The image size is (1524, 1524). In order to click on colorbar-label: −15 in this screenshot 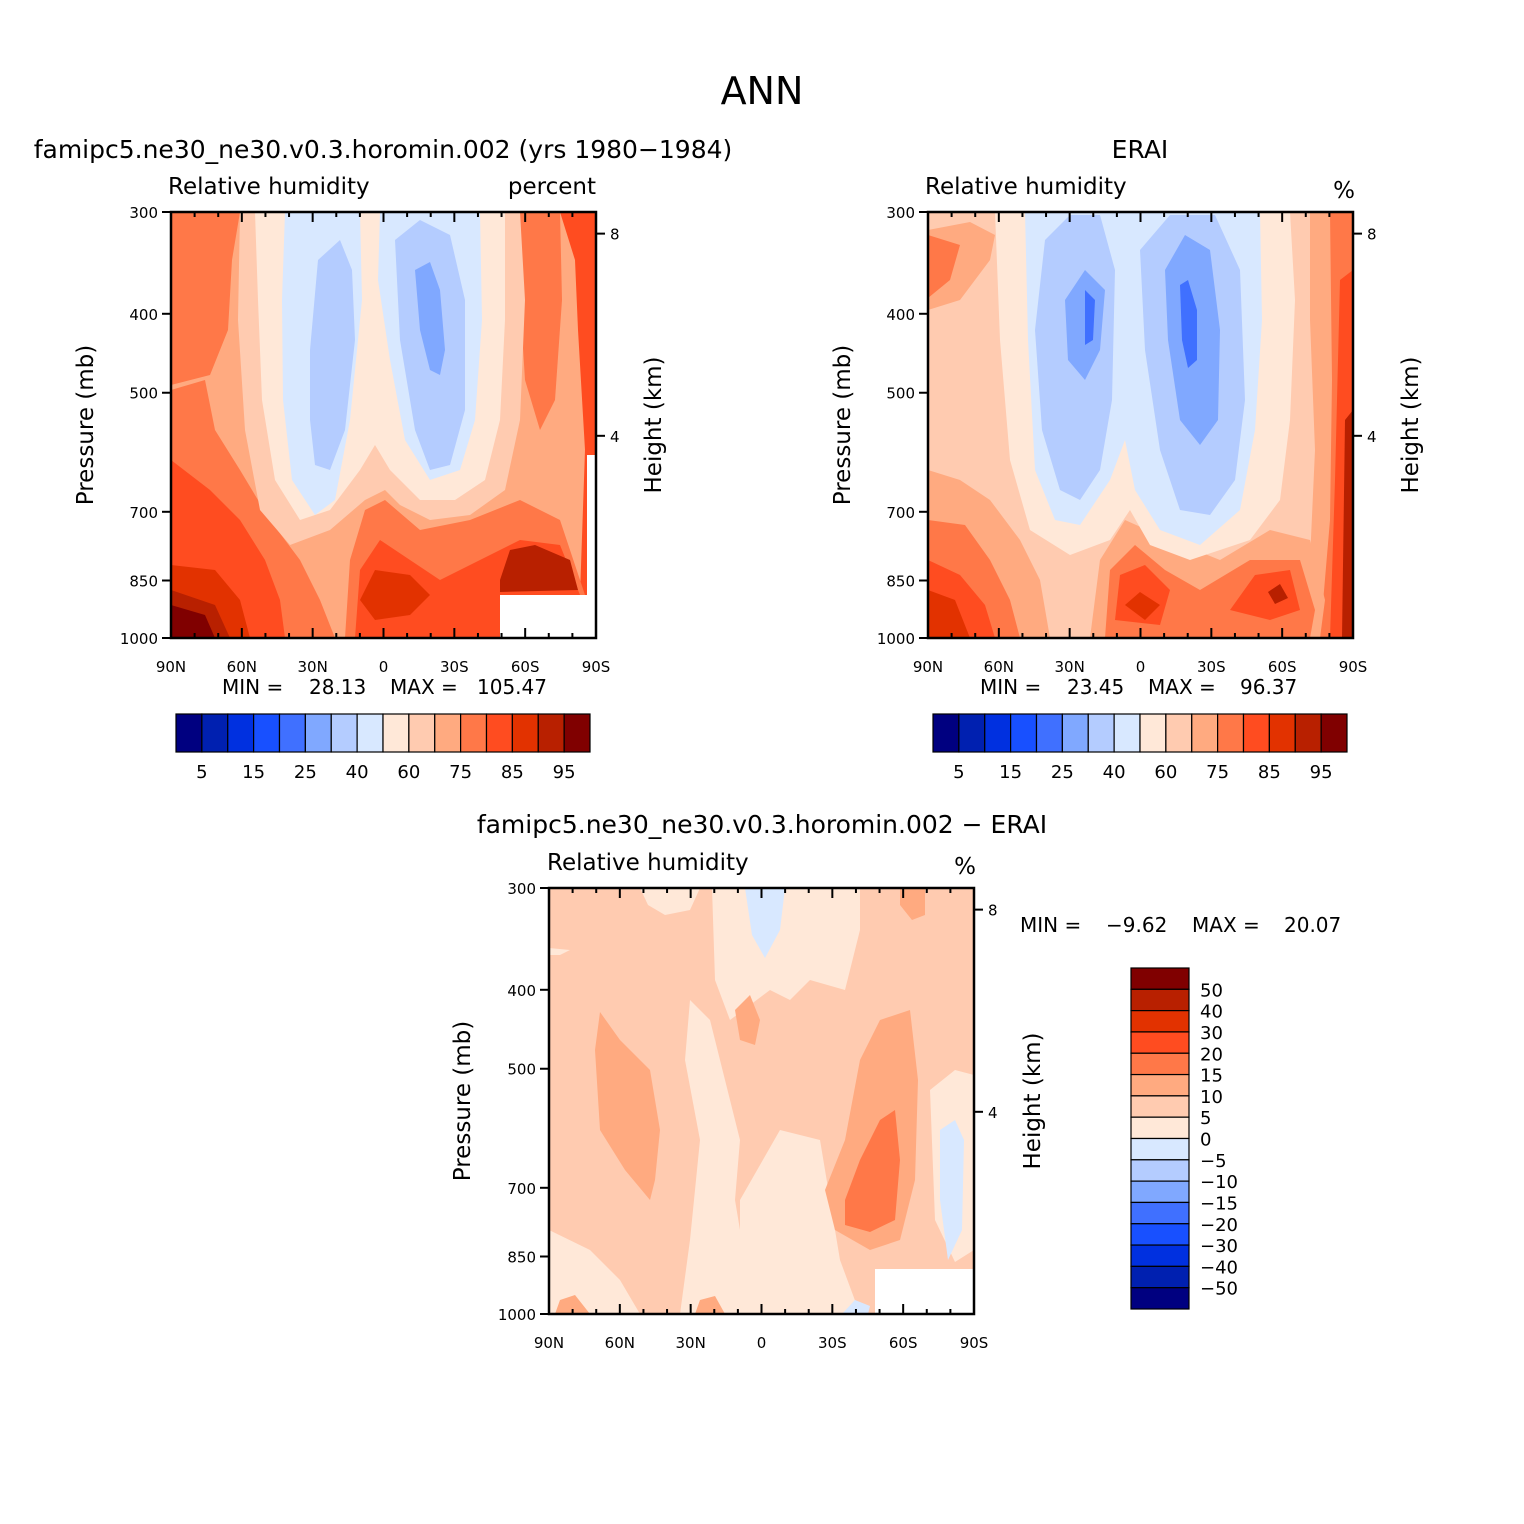, I will do `click(1219, 1203)`.